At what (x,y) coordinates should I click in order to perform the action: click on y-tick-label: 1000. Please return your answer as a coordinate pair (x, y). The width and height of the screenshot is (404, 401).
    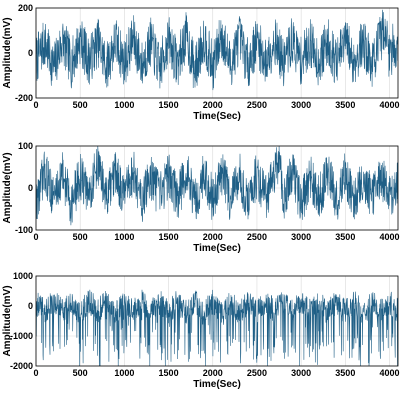
    Looking at the image, I should click on (23, 276).